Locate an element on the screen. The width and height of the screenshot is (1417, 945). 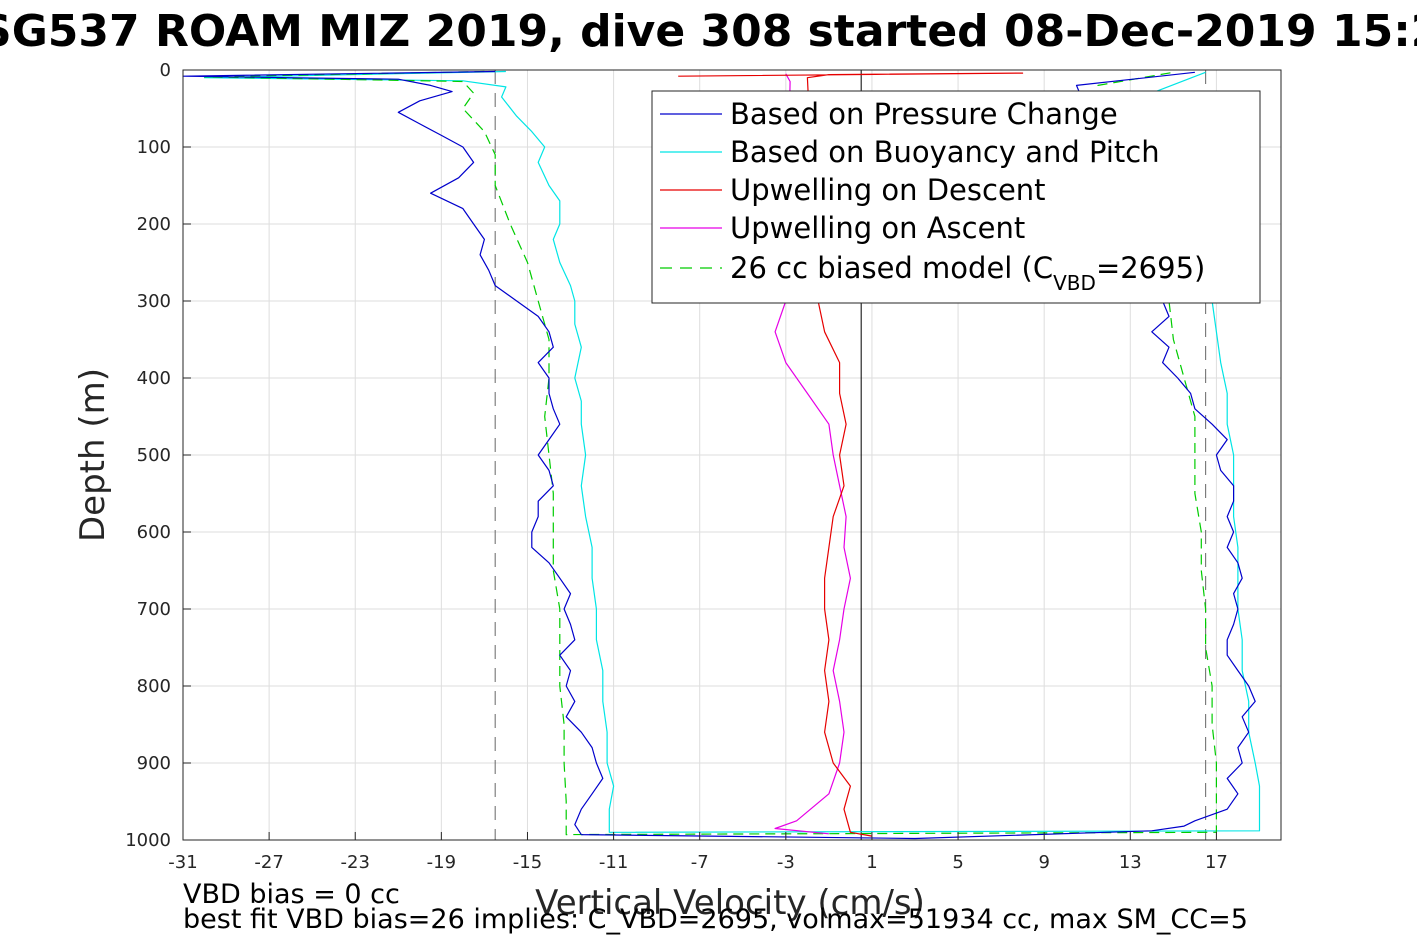
y-tick-label: 800 is located at coordinates (154, 686).